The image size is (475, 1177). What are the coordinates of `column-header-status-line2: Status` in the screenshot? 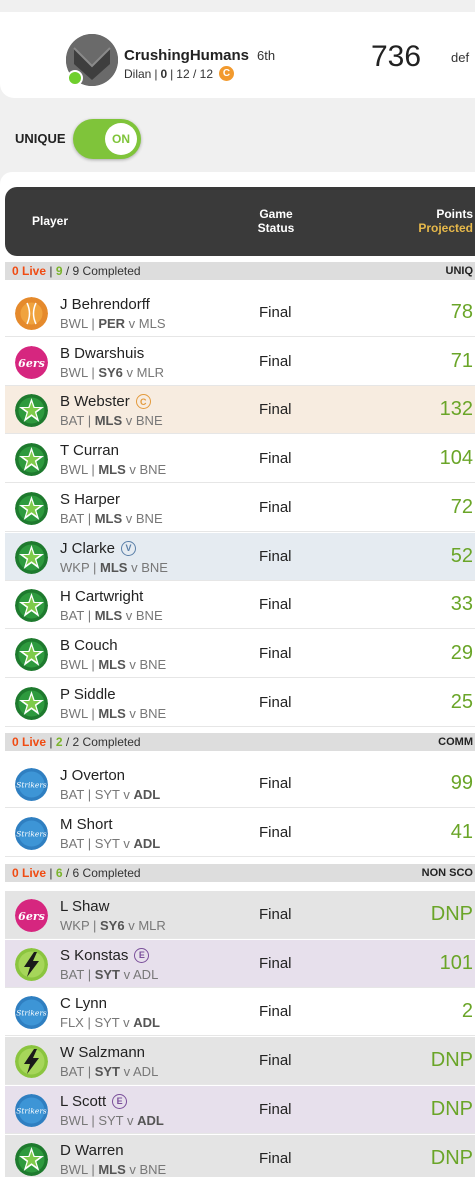 It's located at (276, 228).